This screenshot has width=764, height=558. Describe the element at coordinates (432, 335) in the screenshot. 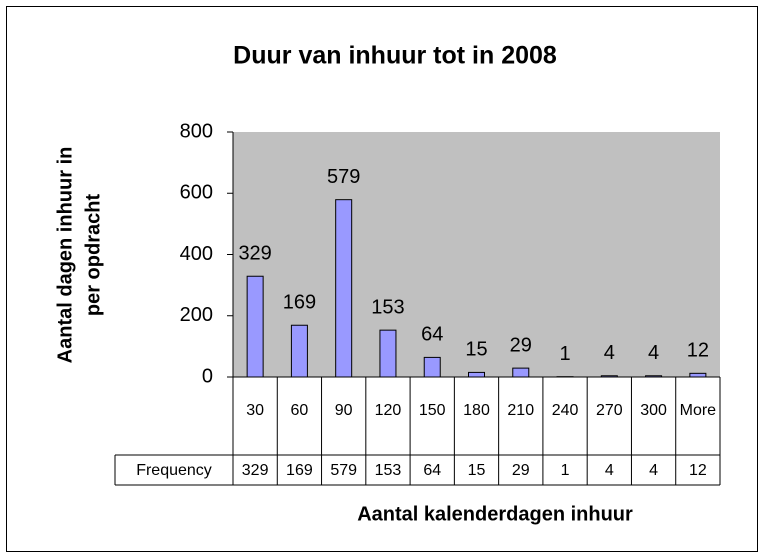

I see `data-label: 64` at that location.